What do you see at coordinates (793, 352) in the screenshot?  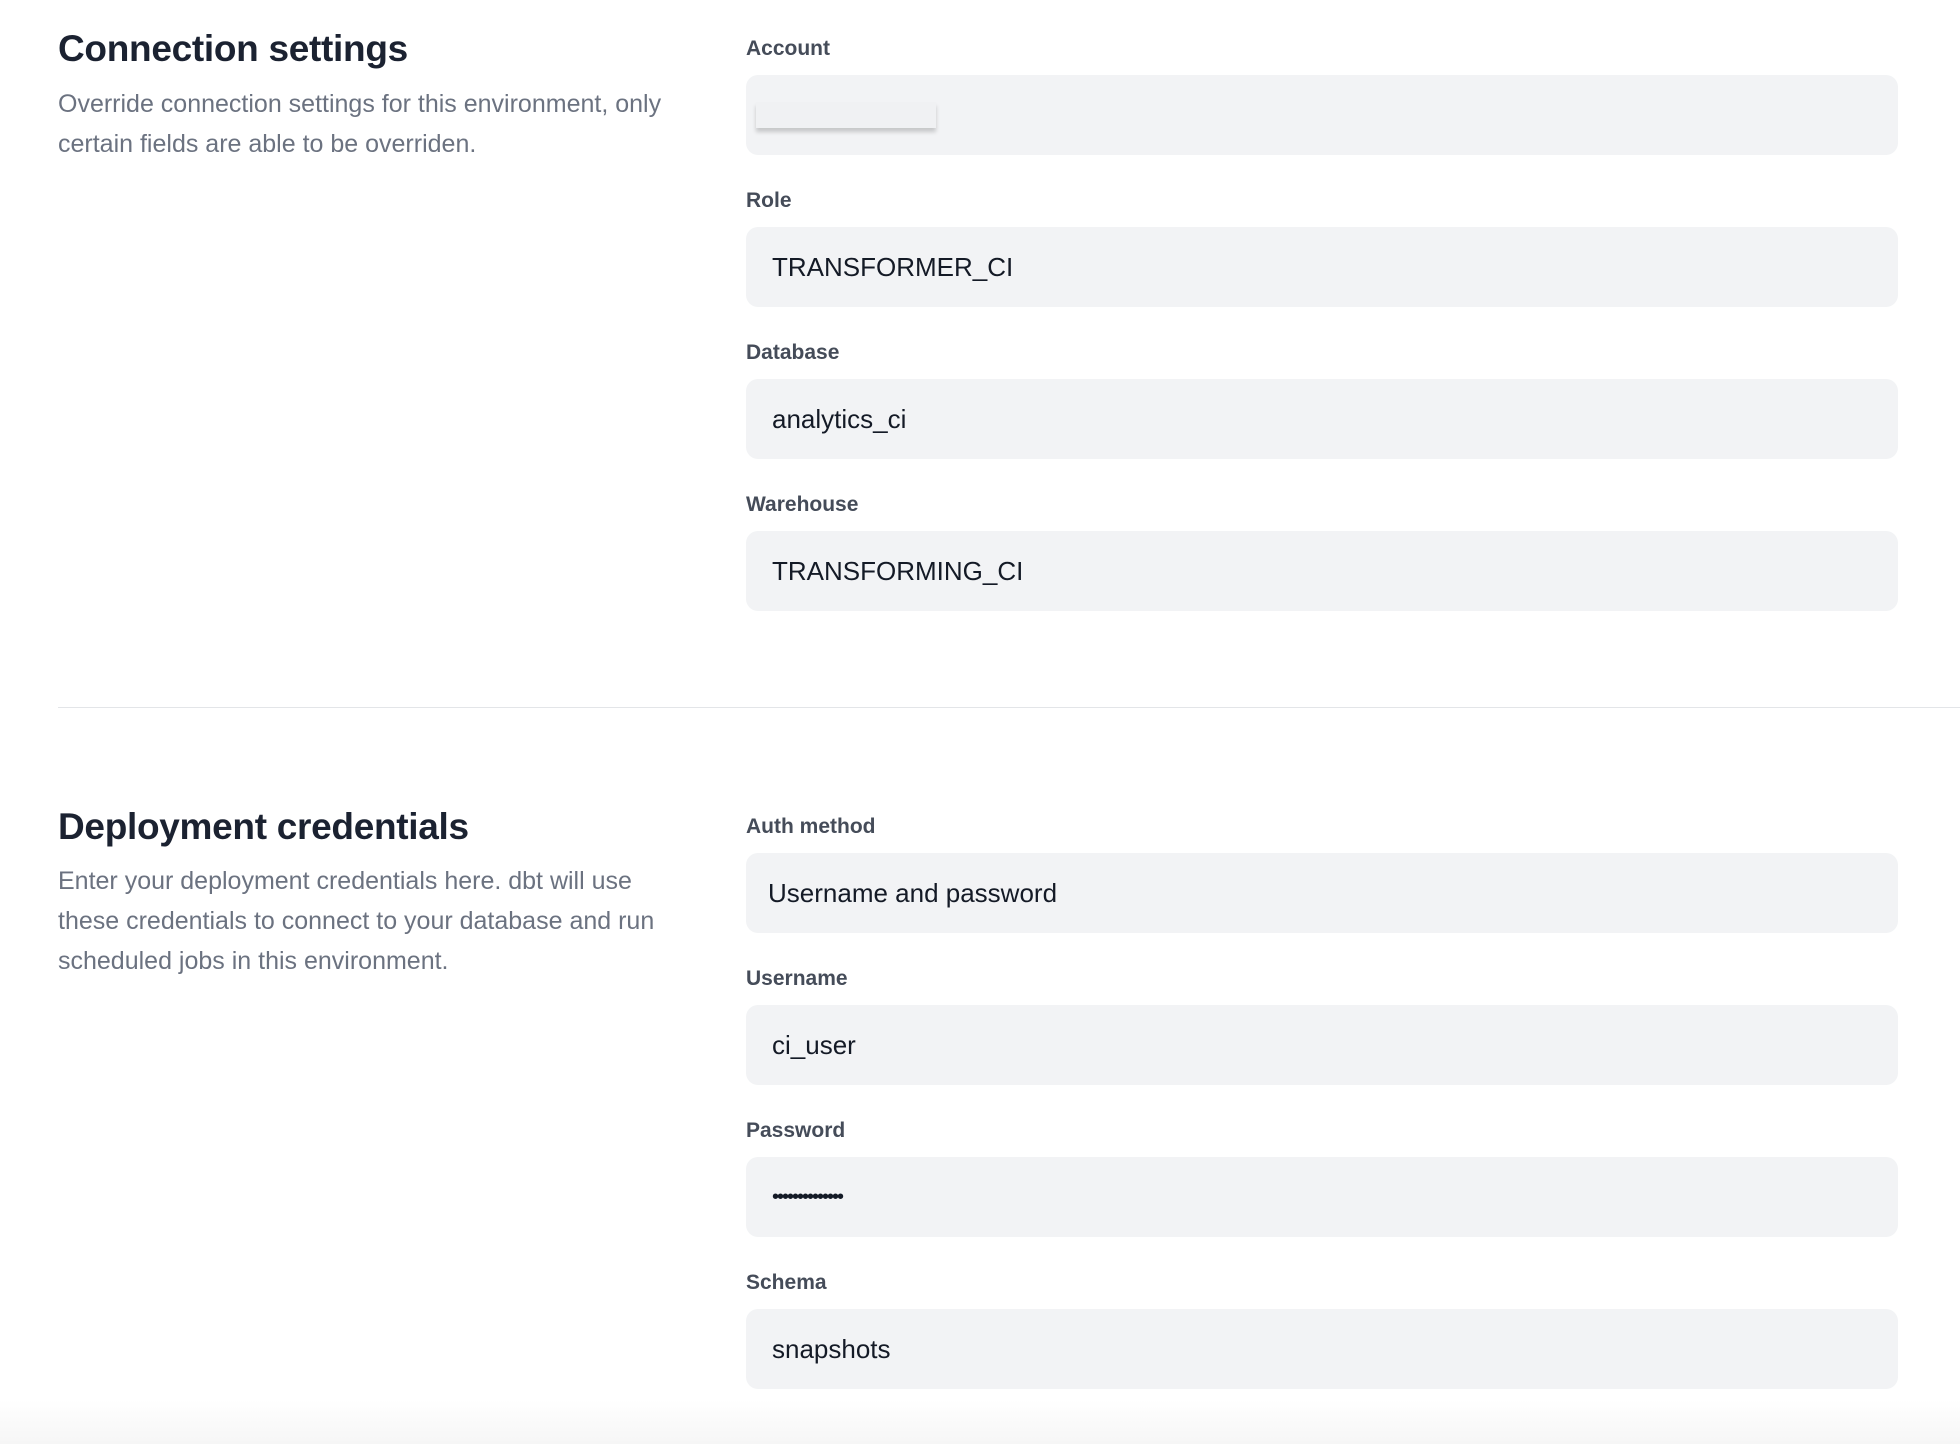 I see `field-label: Database` at bounding box center [793, 352].